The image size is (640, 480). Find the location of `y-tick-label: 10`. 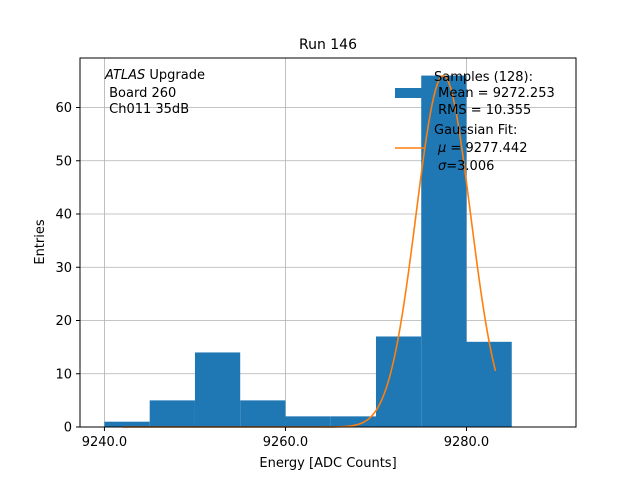

y-tick-label: 10 is located at coordinates (63, 374).